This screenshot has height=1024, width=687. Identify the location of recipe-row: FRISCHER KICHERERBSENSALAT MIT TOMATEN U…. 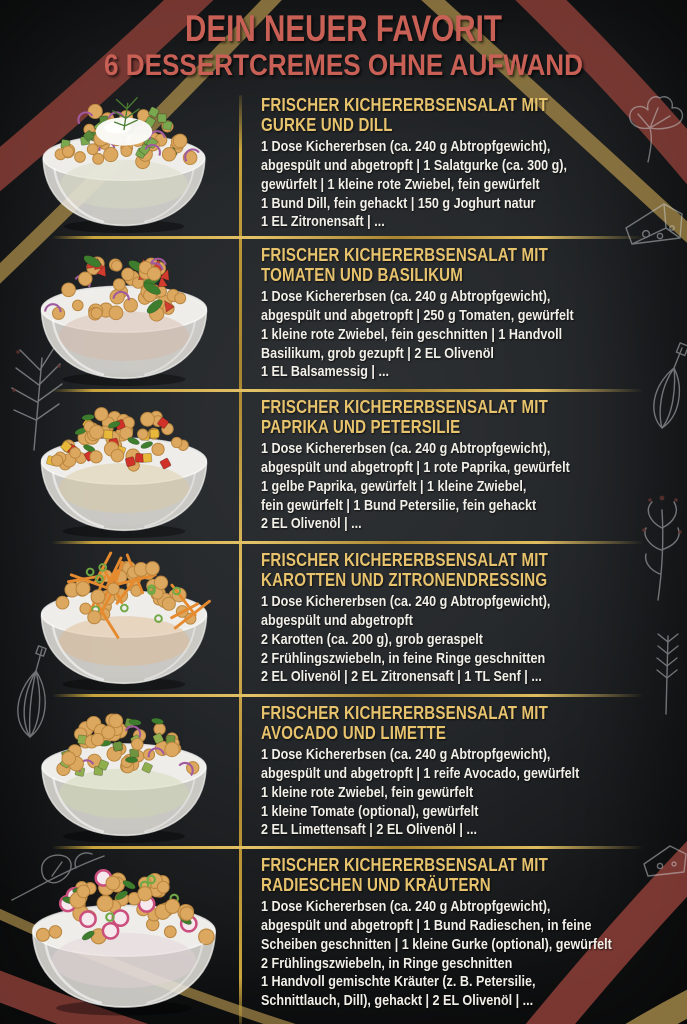
(343, 315).